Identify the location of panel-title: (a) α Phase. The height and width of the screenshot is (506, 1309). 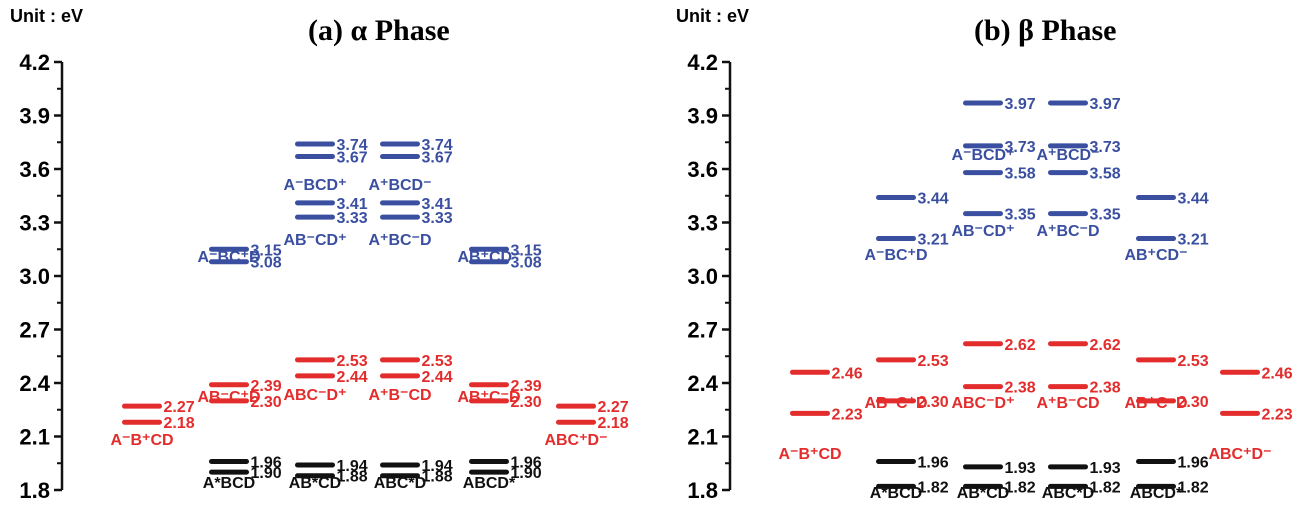
(379, 30).